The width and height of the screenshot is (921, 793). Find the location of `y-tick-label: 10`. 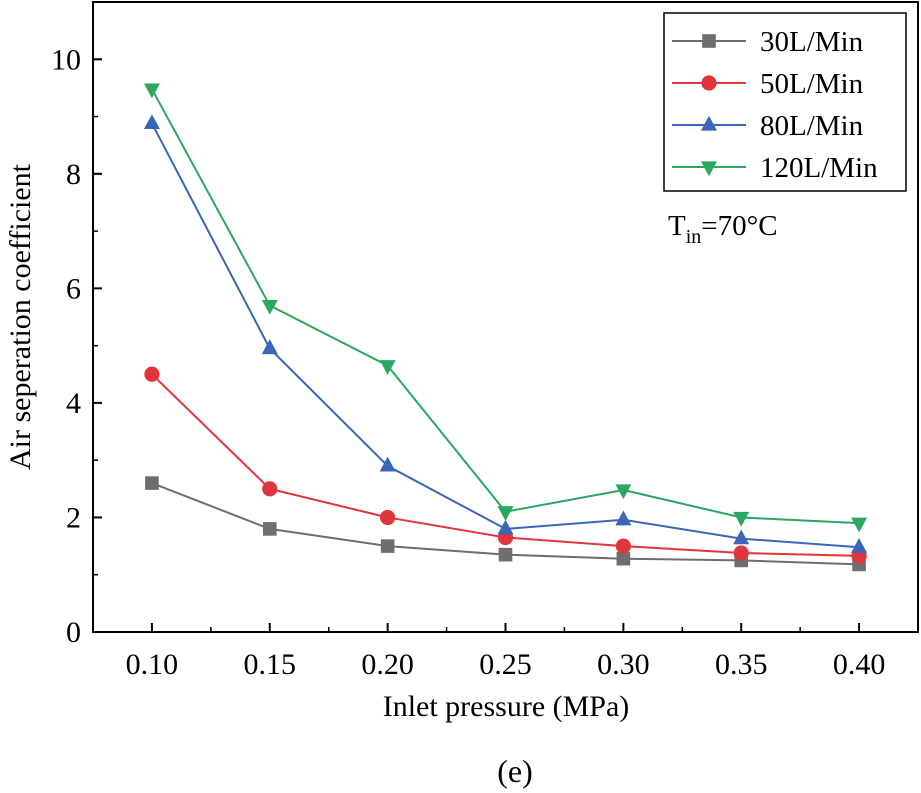

y-tick-label: 10 is located at coordinates (66, 59).